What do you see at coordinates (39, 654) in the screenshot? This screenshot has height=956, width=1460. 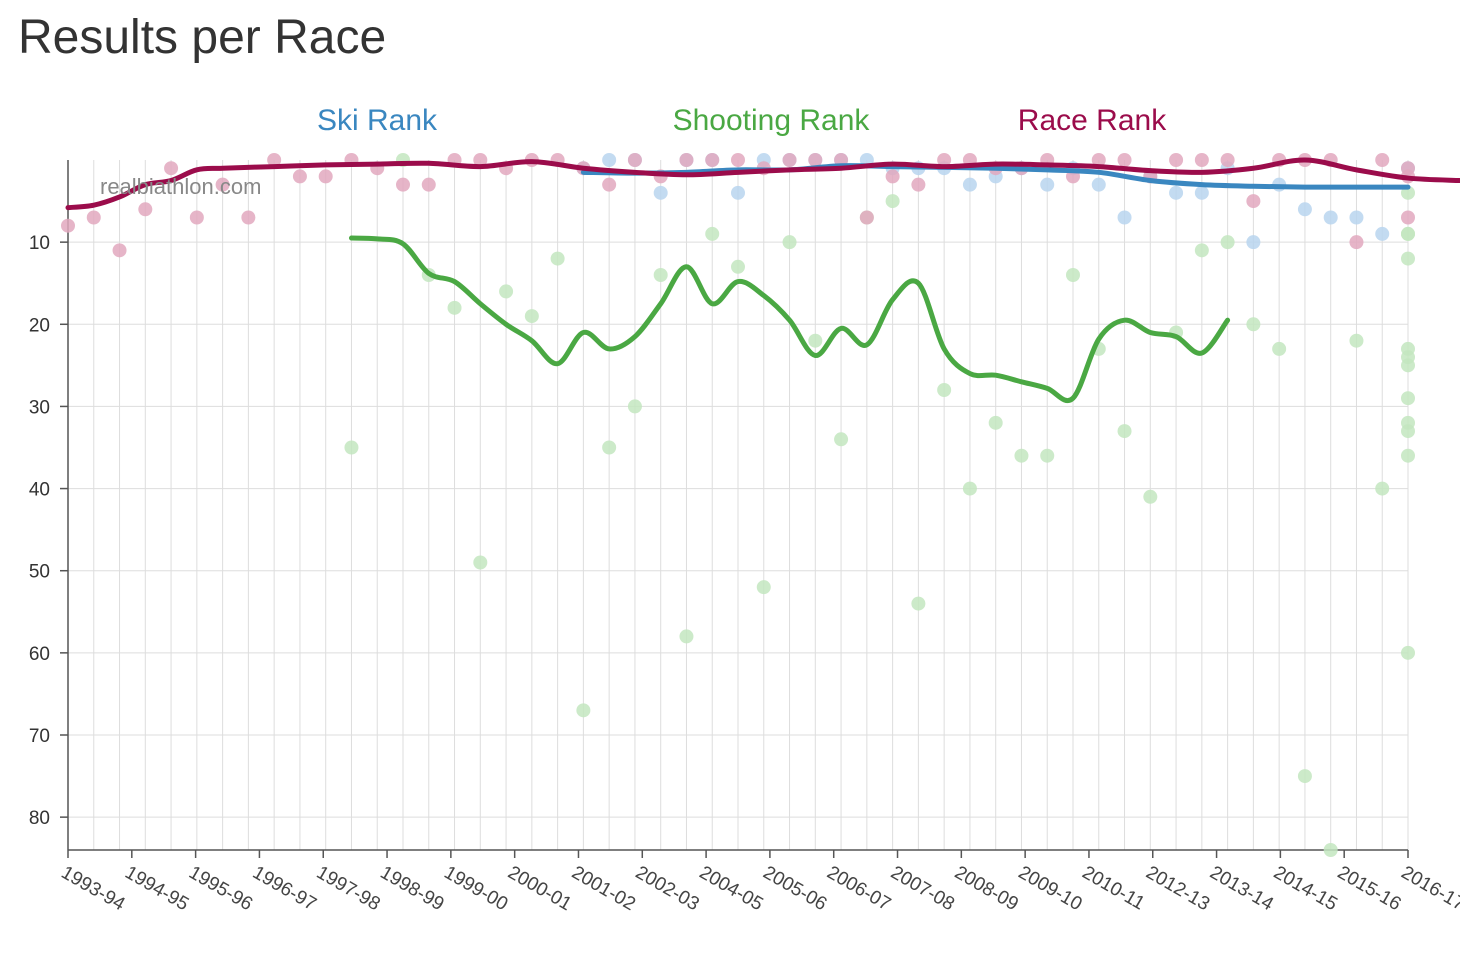 I see `y-tick-label: 60` at bounding box center [39, 654].